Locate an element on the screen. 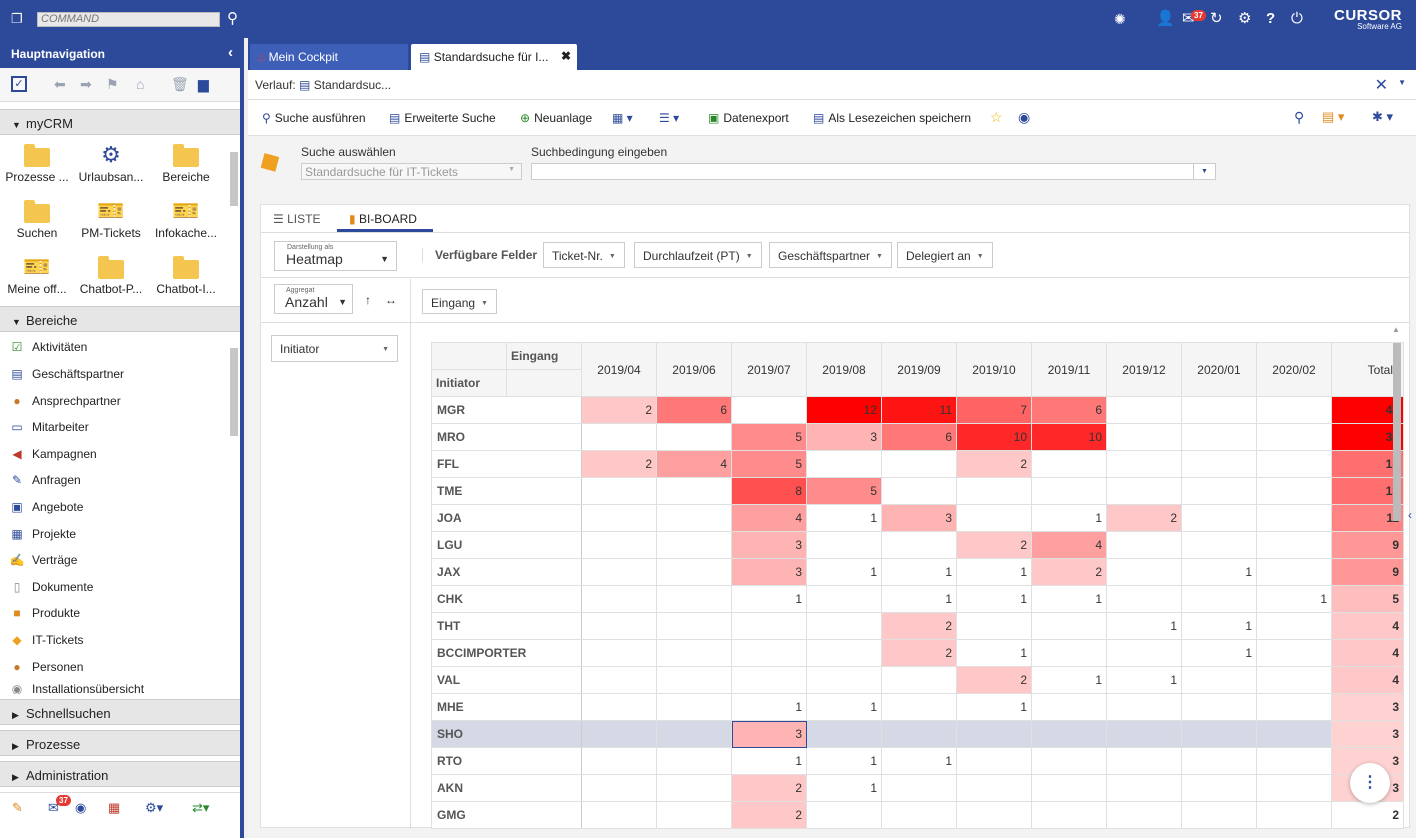 The height and width of the screenshot is (838, 1416). column-header: 2020/01 is located at coordinates (1219, 369).